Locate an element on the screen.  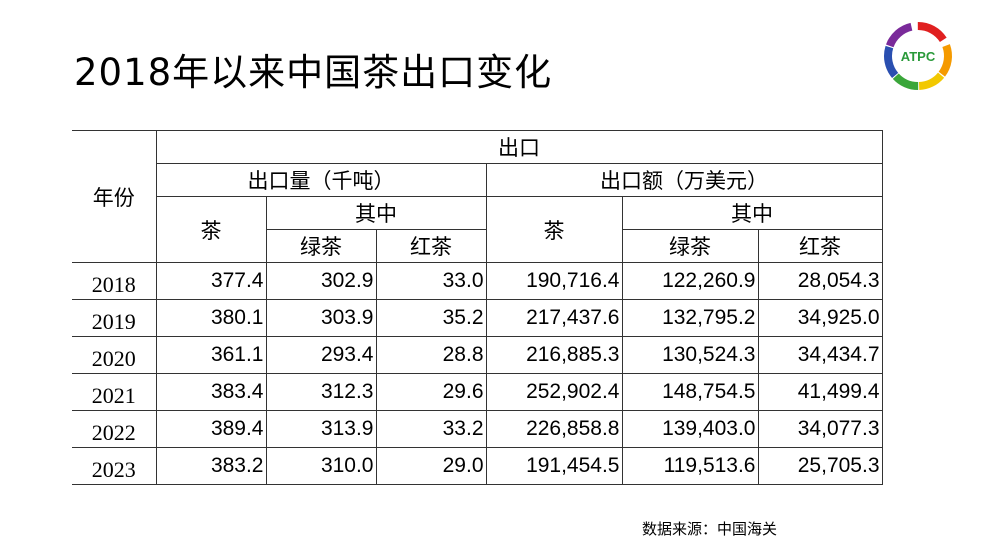
val-green-cell: 139,403.0 is located at coordinates (690, 429).